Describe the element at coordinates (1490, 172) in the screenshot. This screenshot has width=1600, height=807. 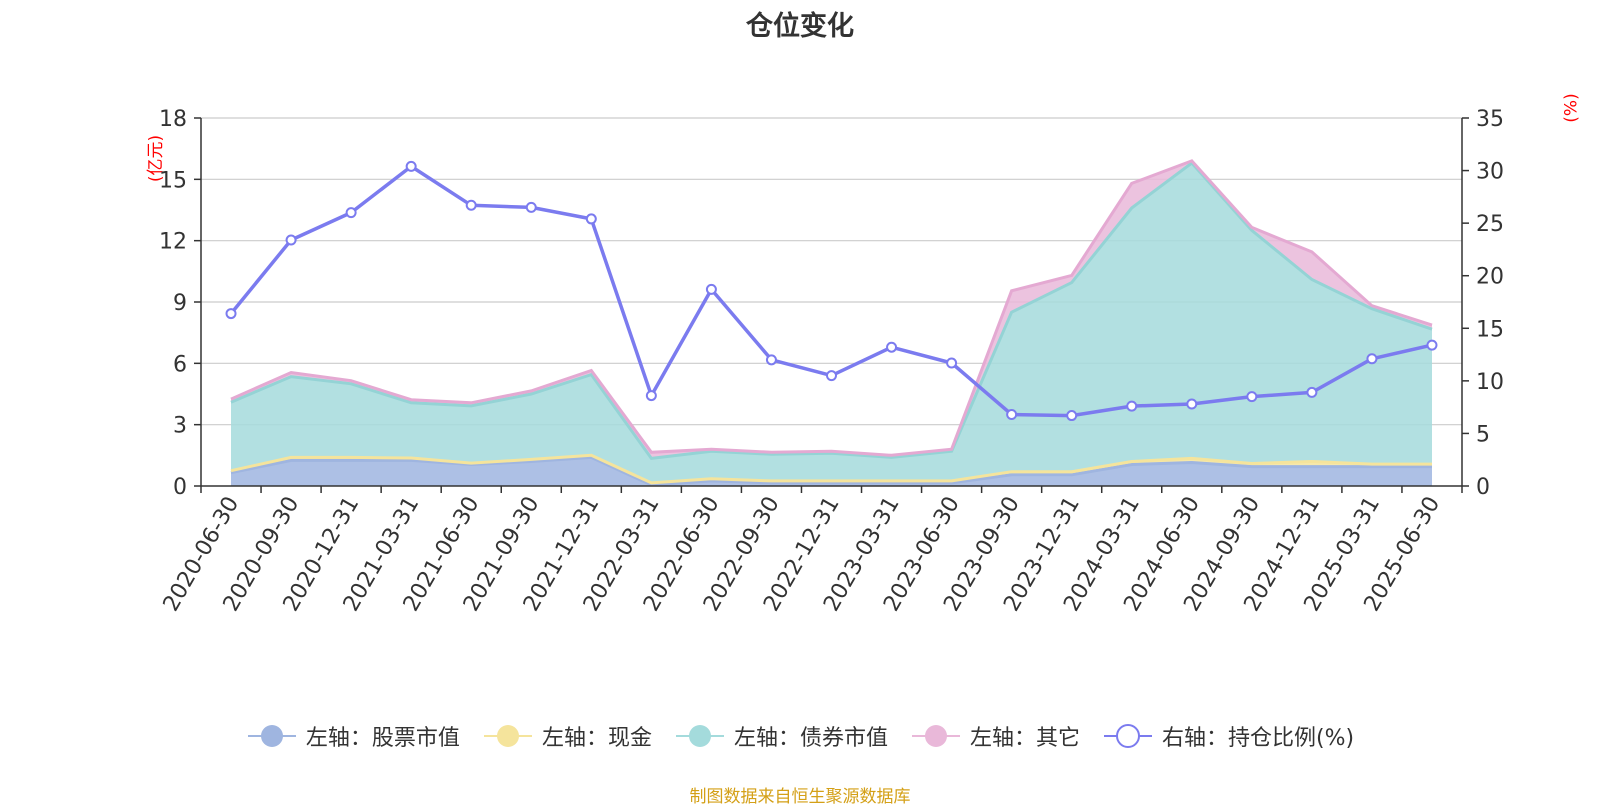
I see `right-axis-tick-label: 30` at that location.